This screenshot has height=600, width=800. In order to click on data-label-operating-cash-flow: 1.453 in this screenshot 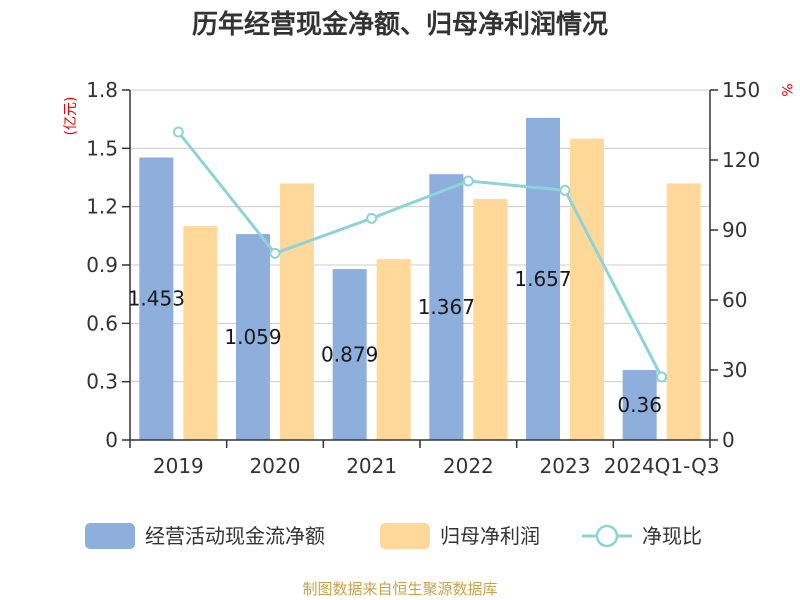, I will do `click(156, 299)`.